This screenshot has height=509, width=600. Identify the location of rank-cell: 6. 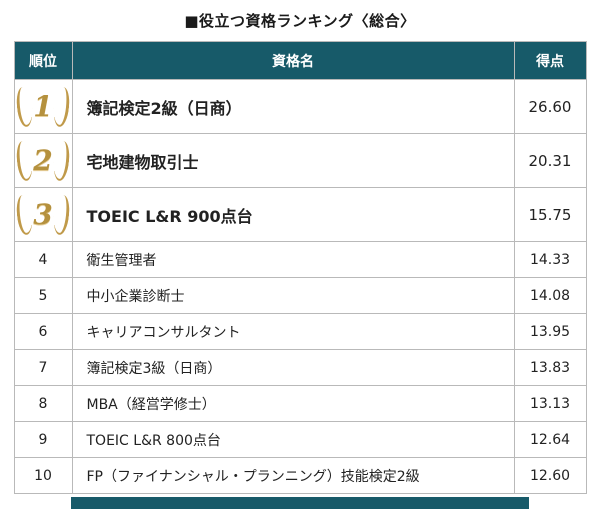
(43, 331).